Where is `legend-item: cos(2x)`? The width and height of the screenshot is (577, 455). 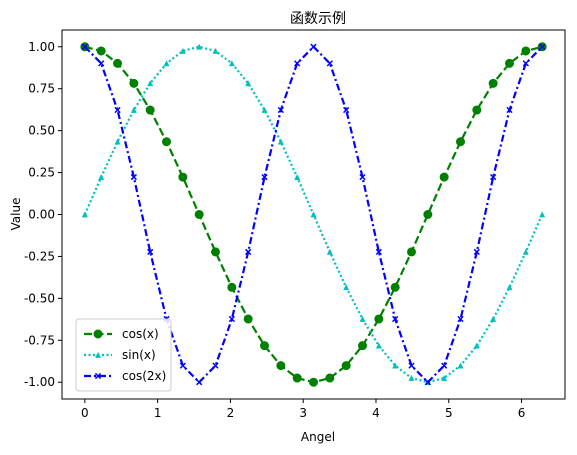 legend-item: cos(2x) is located at coordinates (125, 376).